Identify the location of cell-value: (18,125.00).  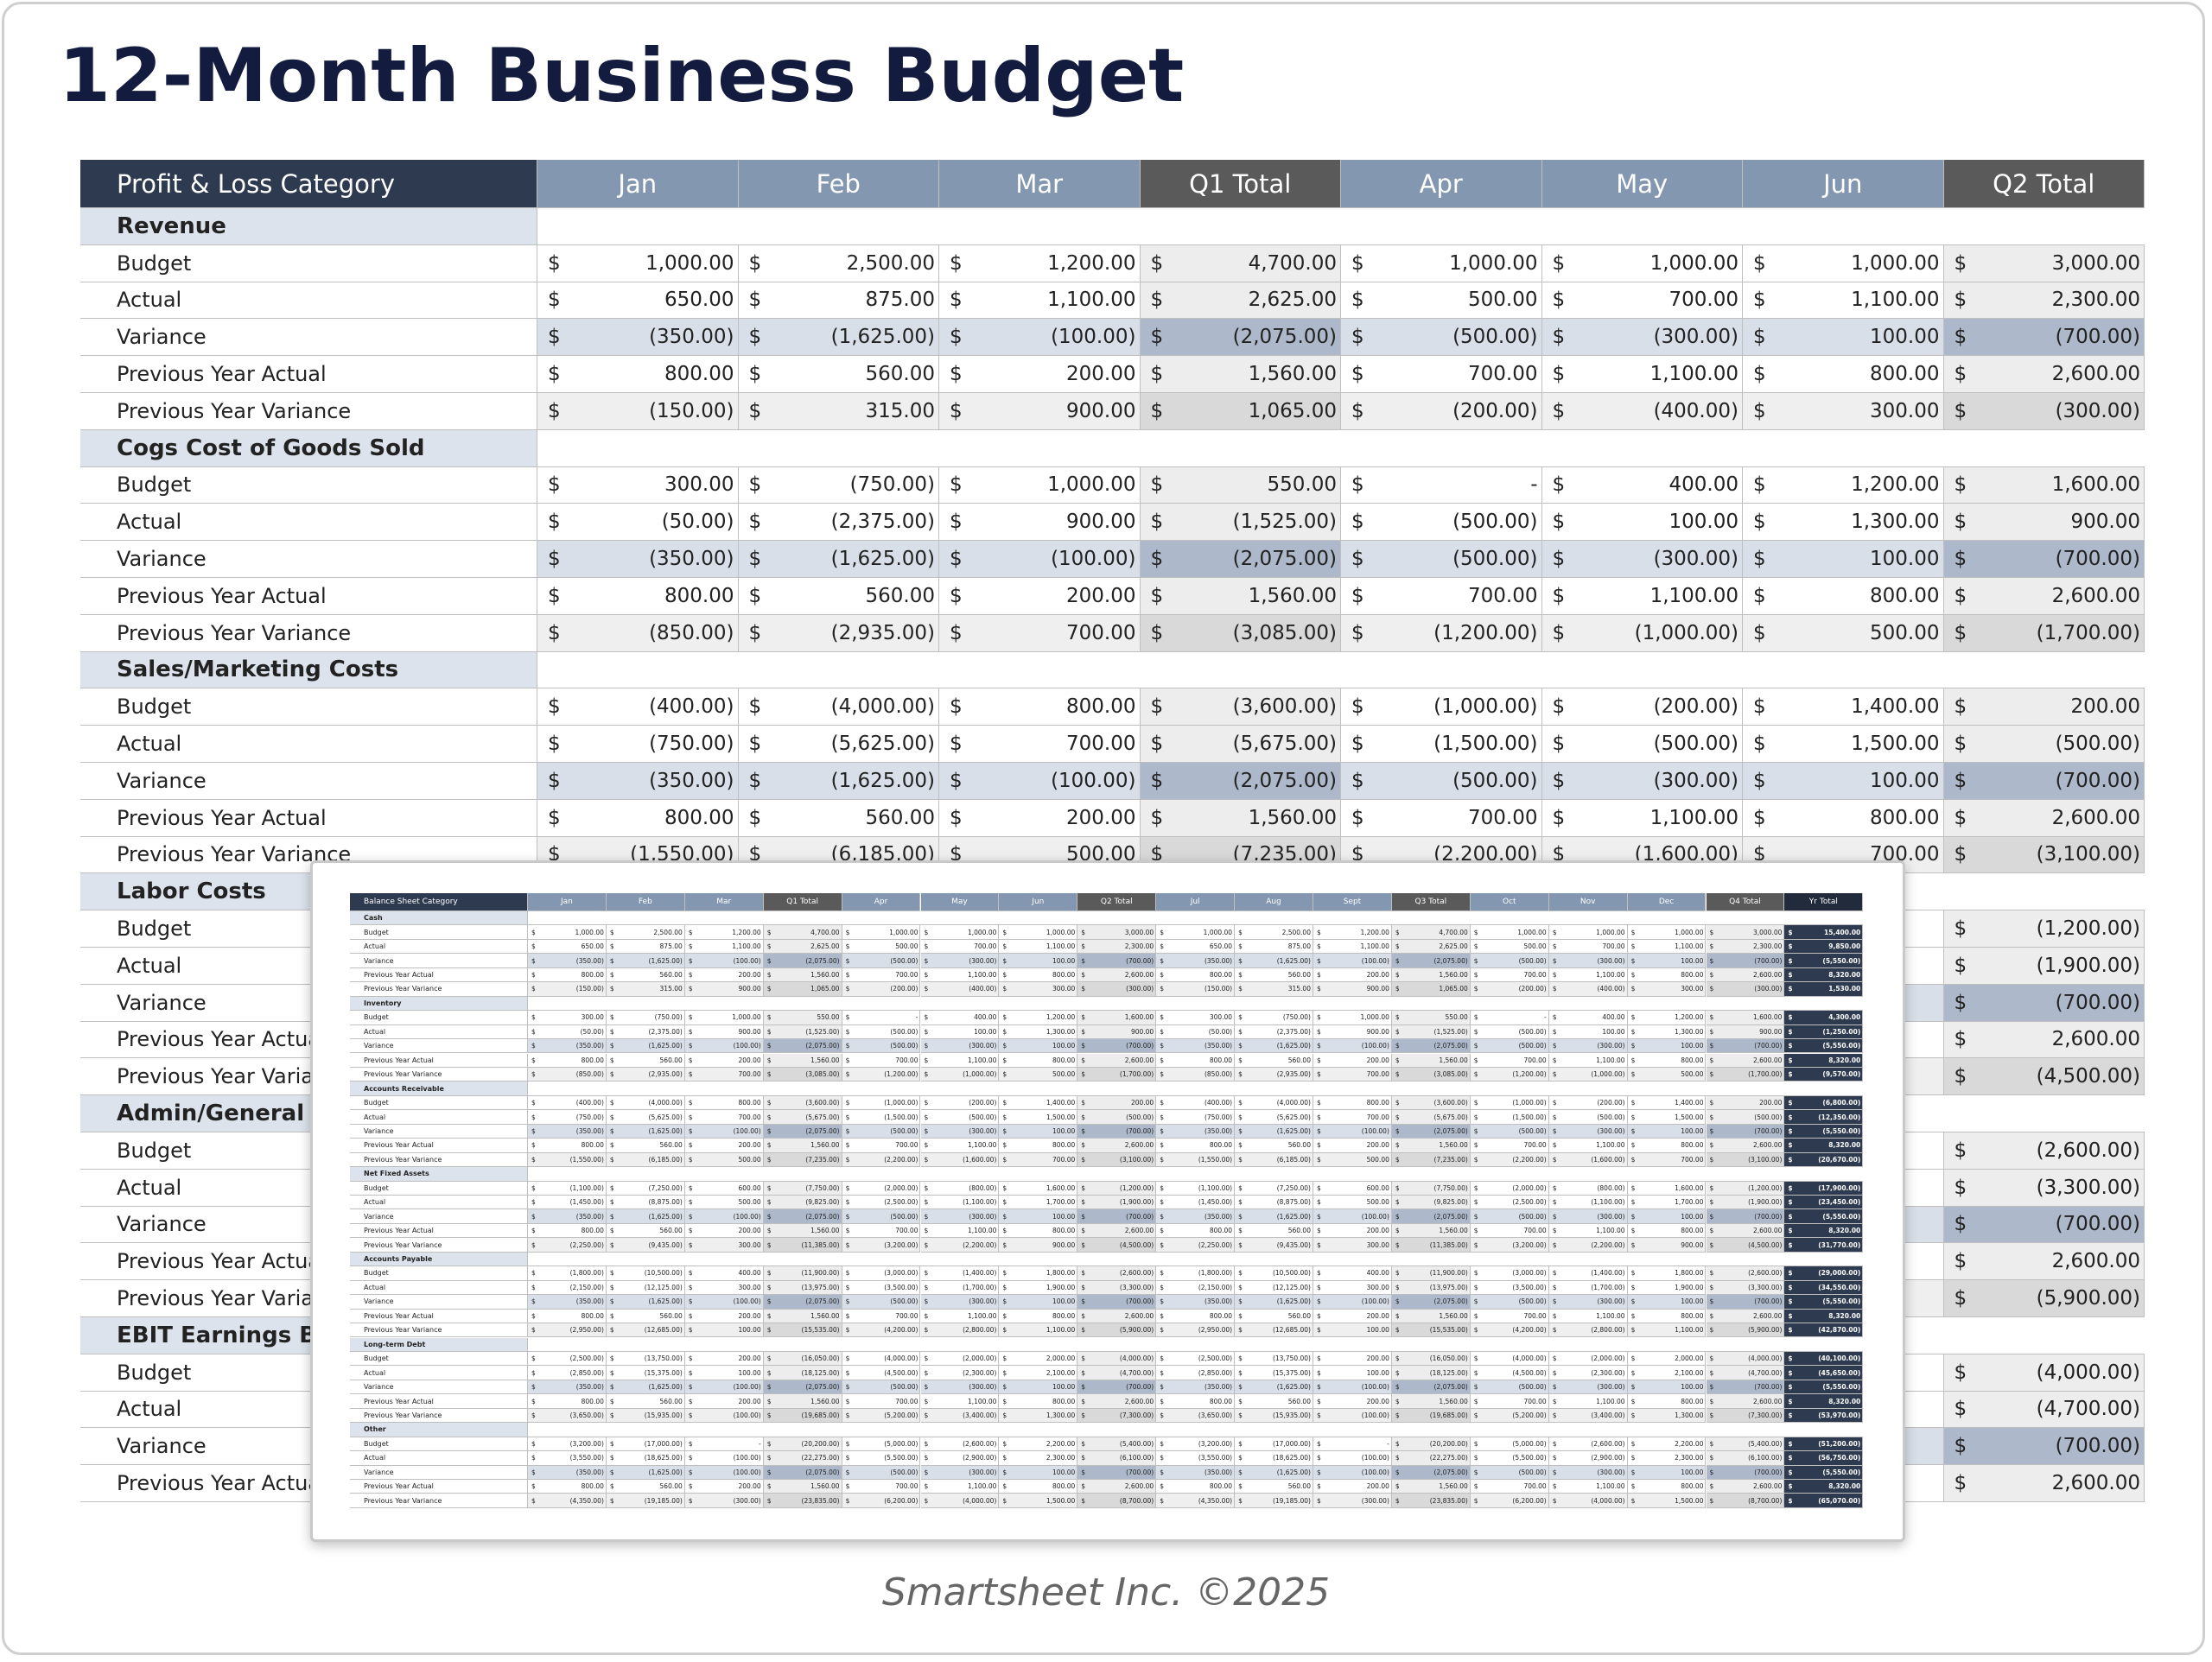
(1448, 1372).